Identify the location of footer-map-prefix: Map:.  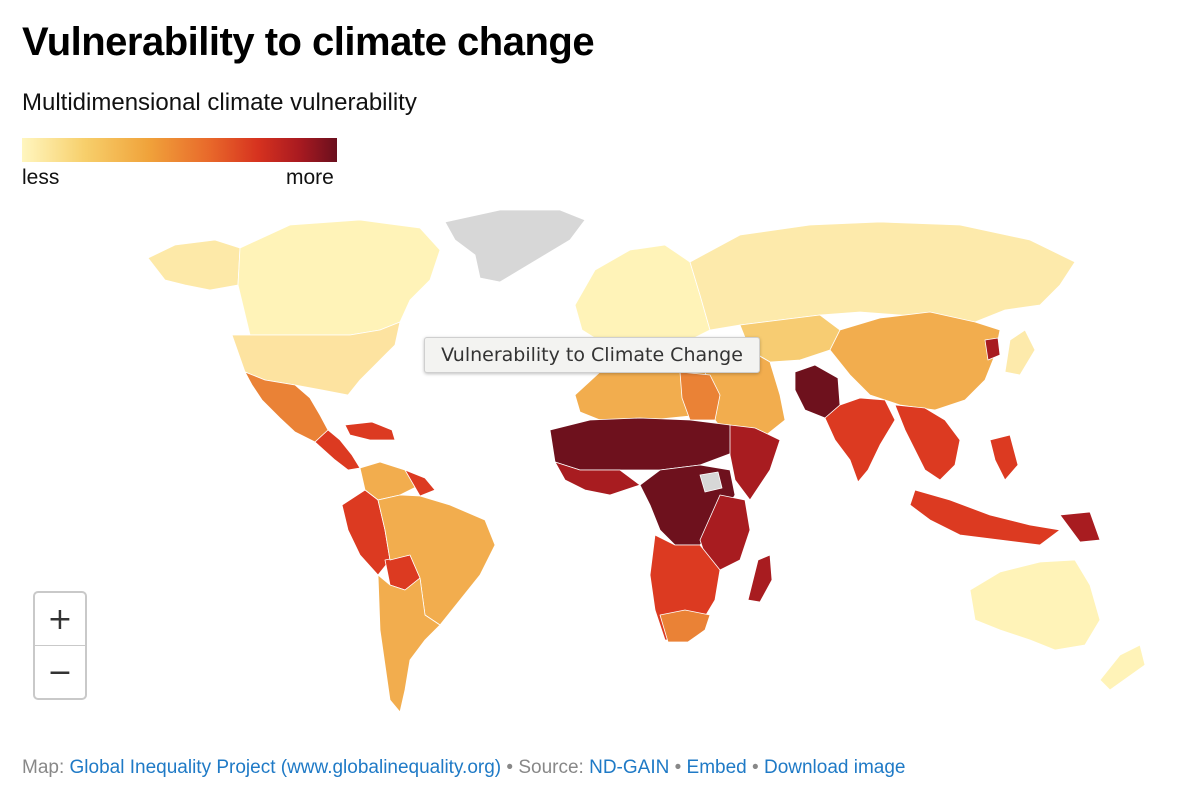
(46, 767).